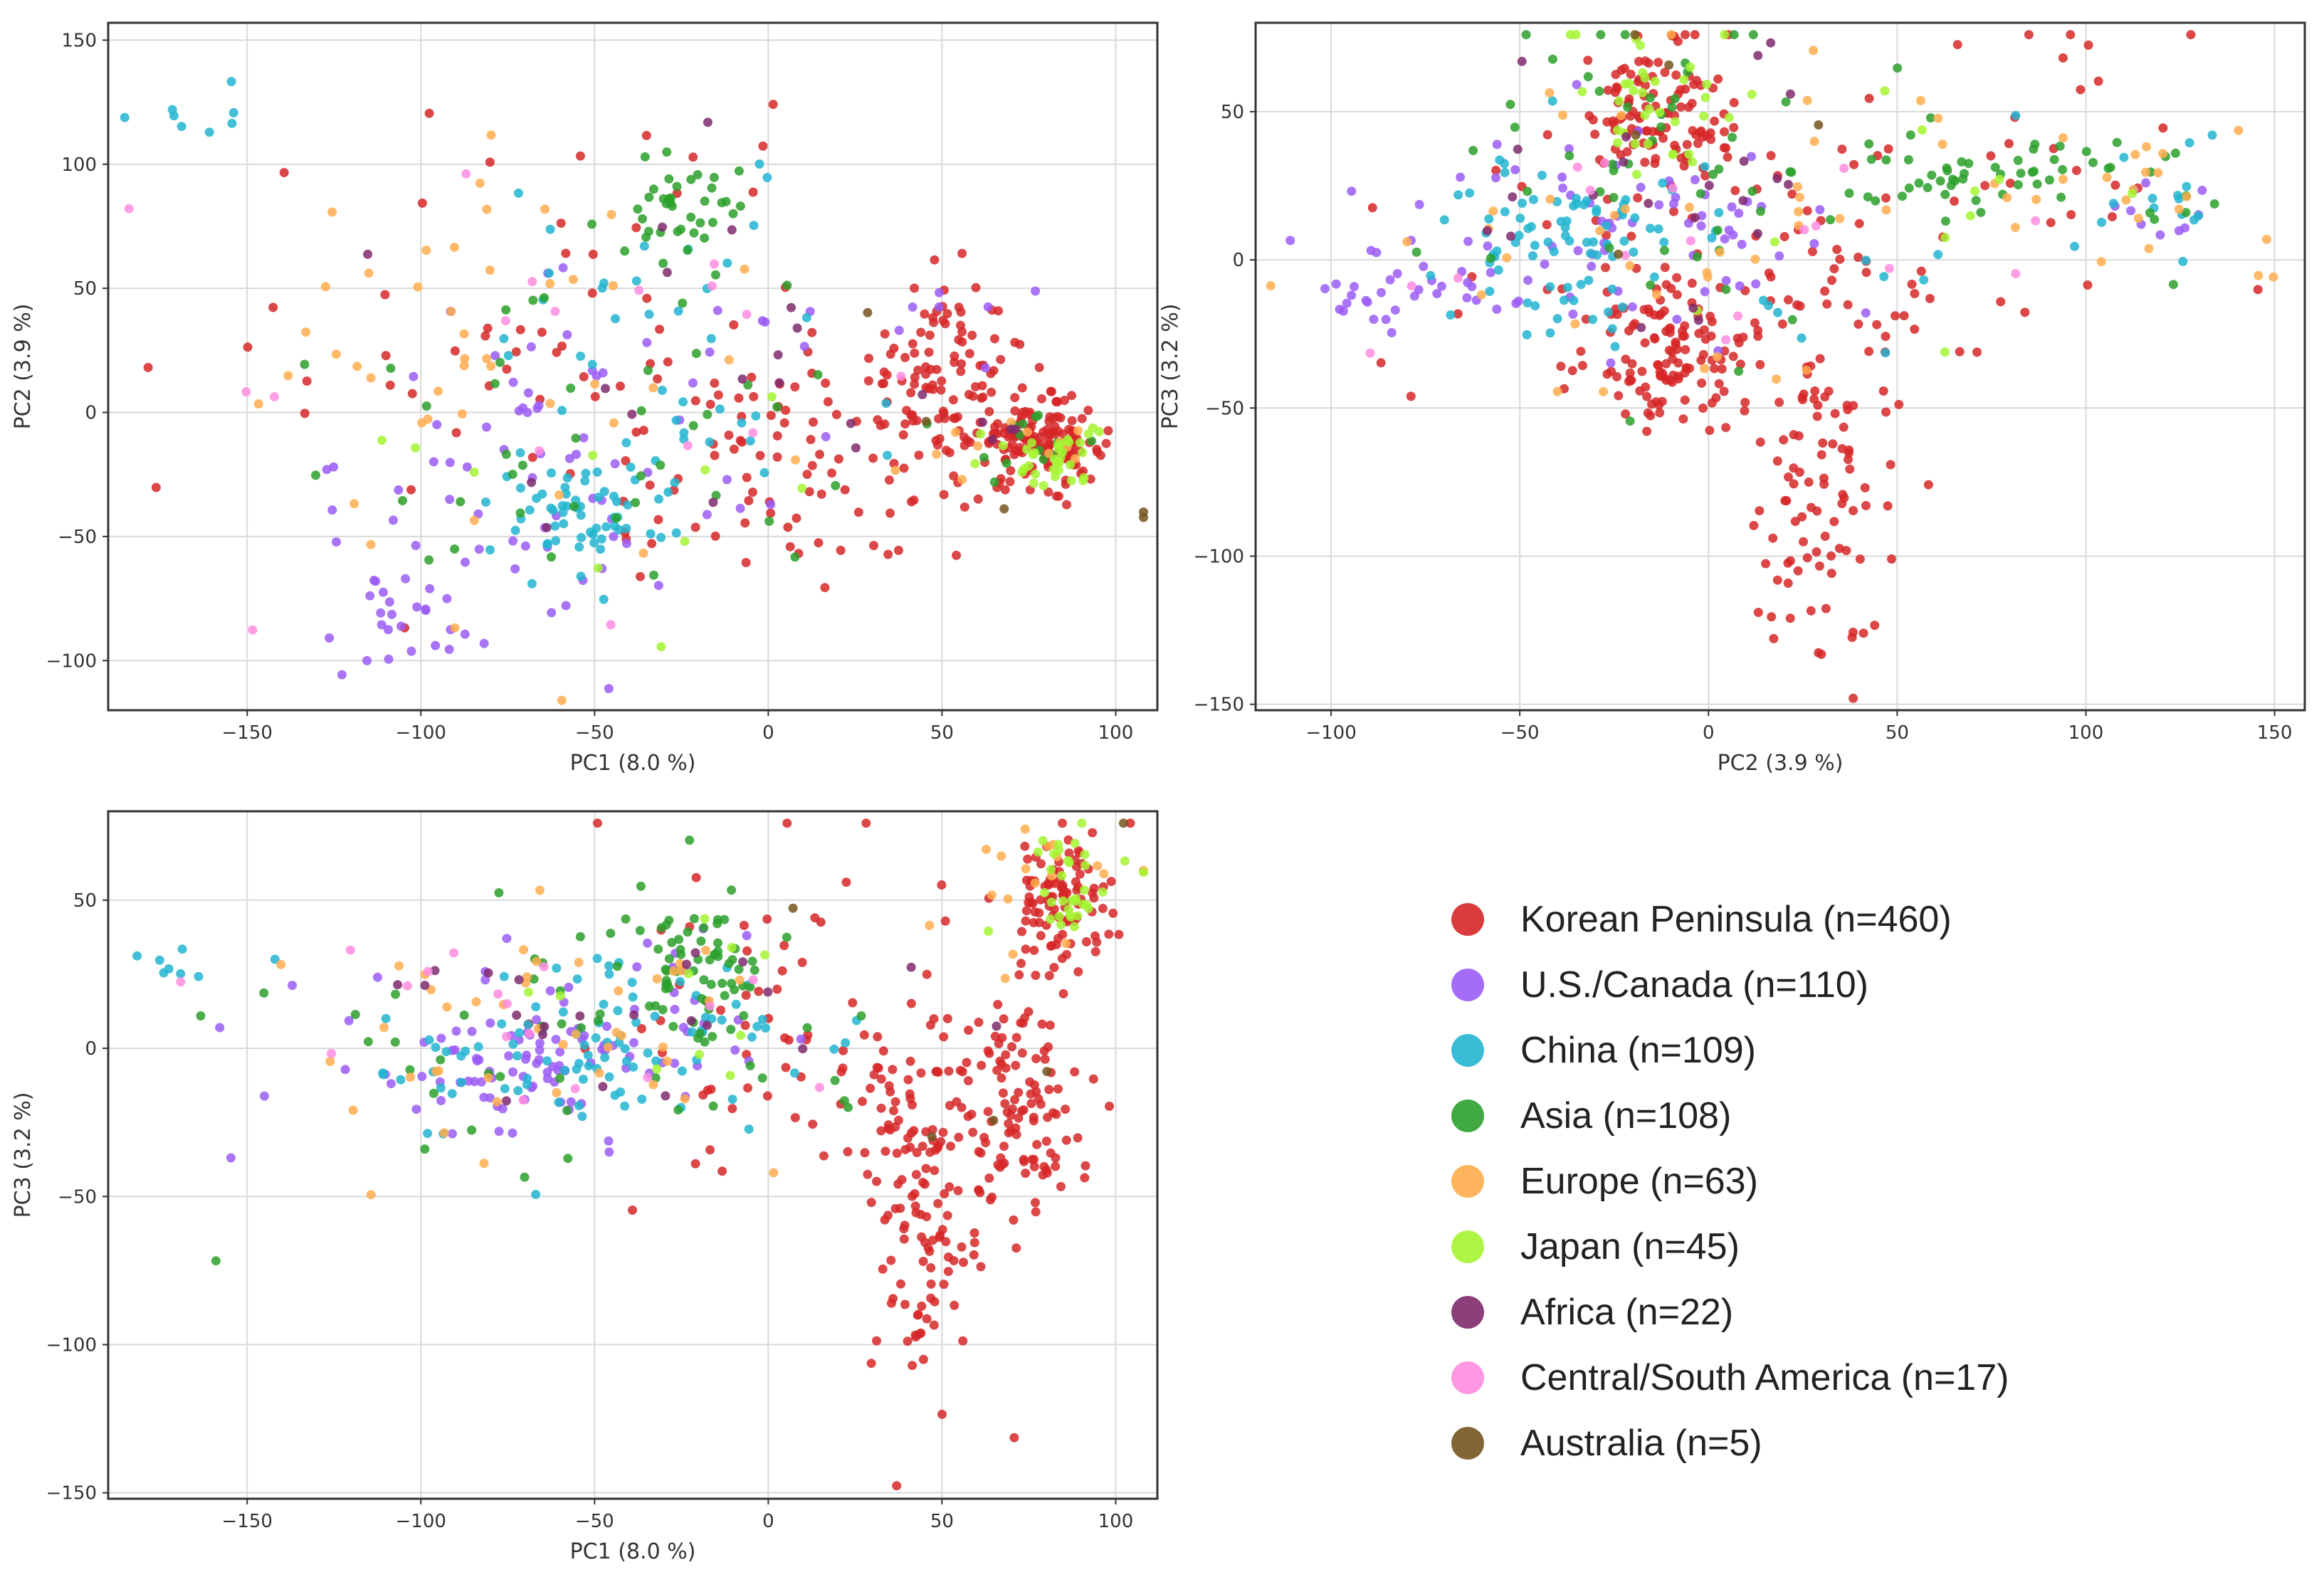 The image size is (2324, 1582). What do you see at coordinates (1764, 1377) in the screenshot?
I see `legend-label: Central/South America (n=17)` at bounding box center [1764, 1377].